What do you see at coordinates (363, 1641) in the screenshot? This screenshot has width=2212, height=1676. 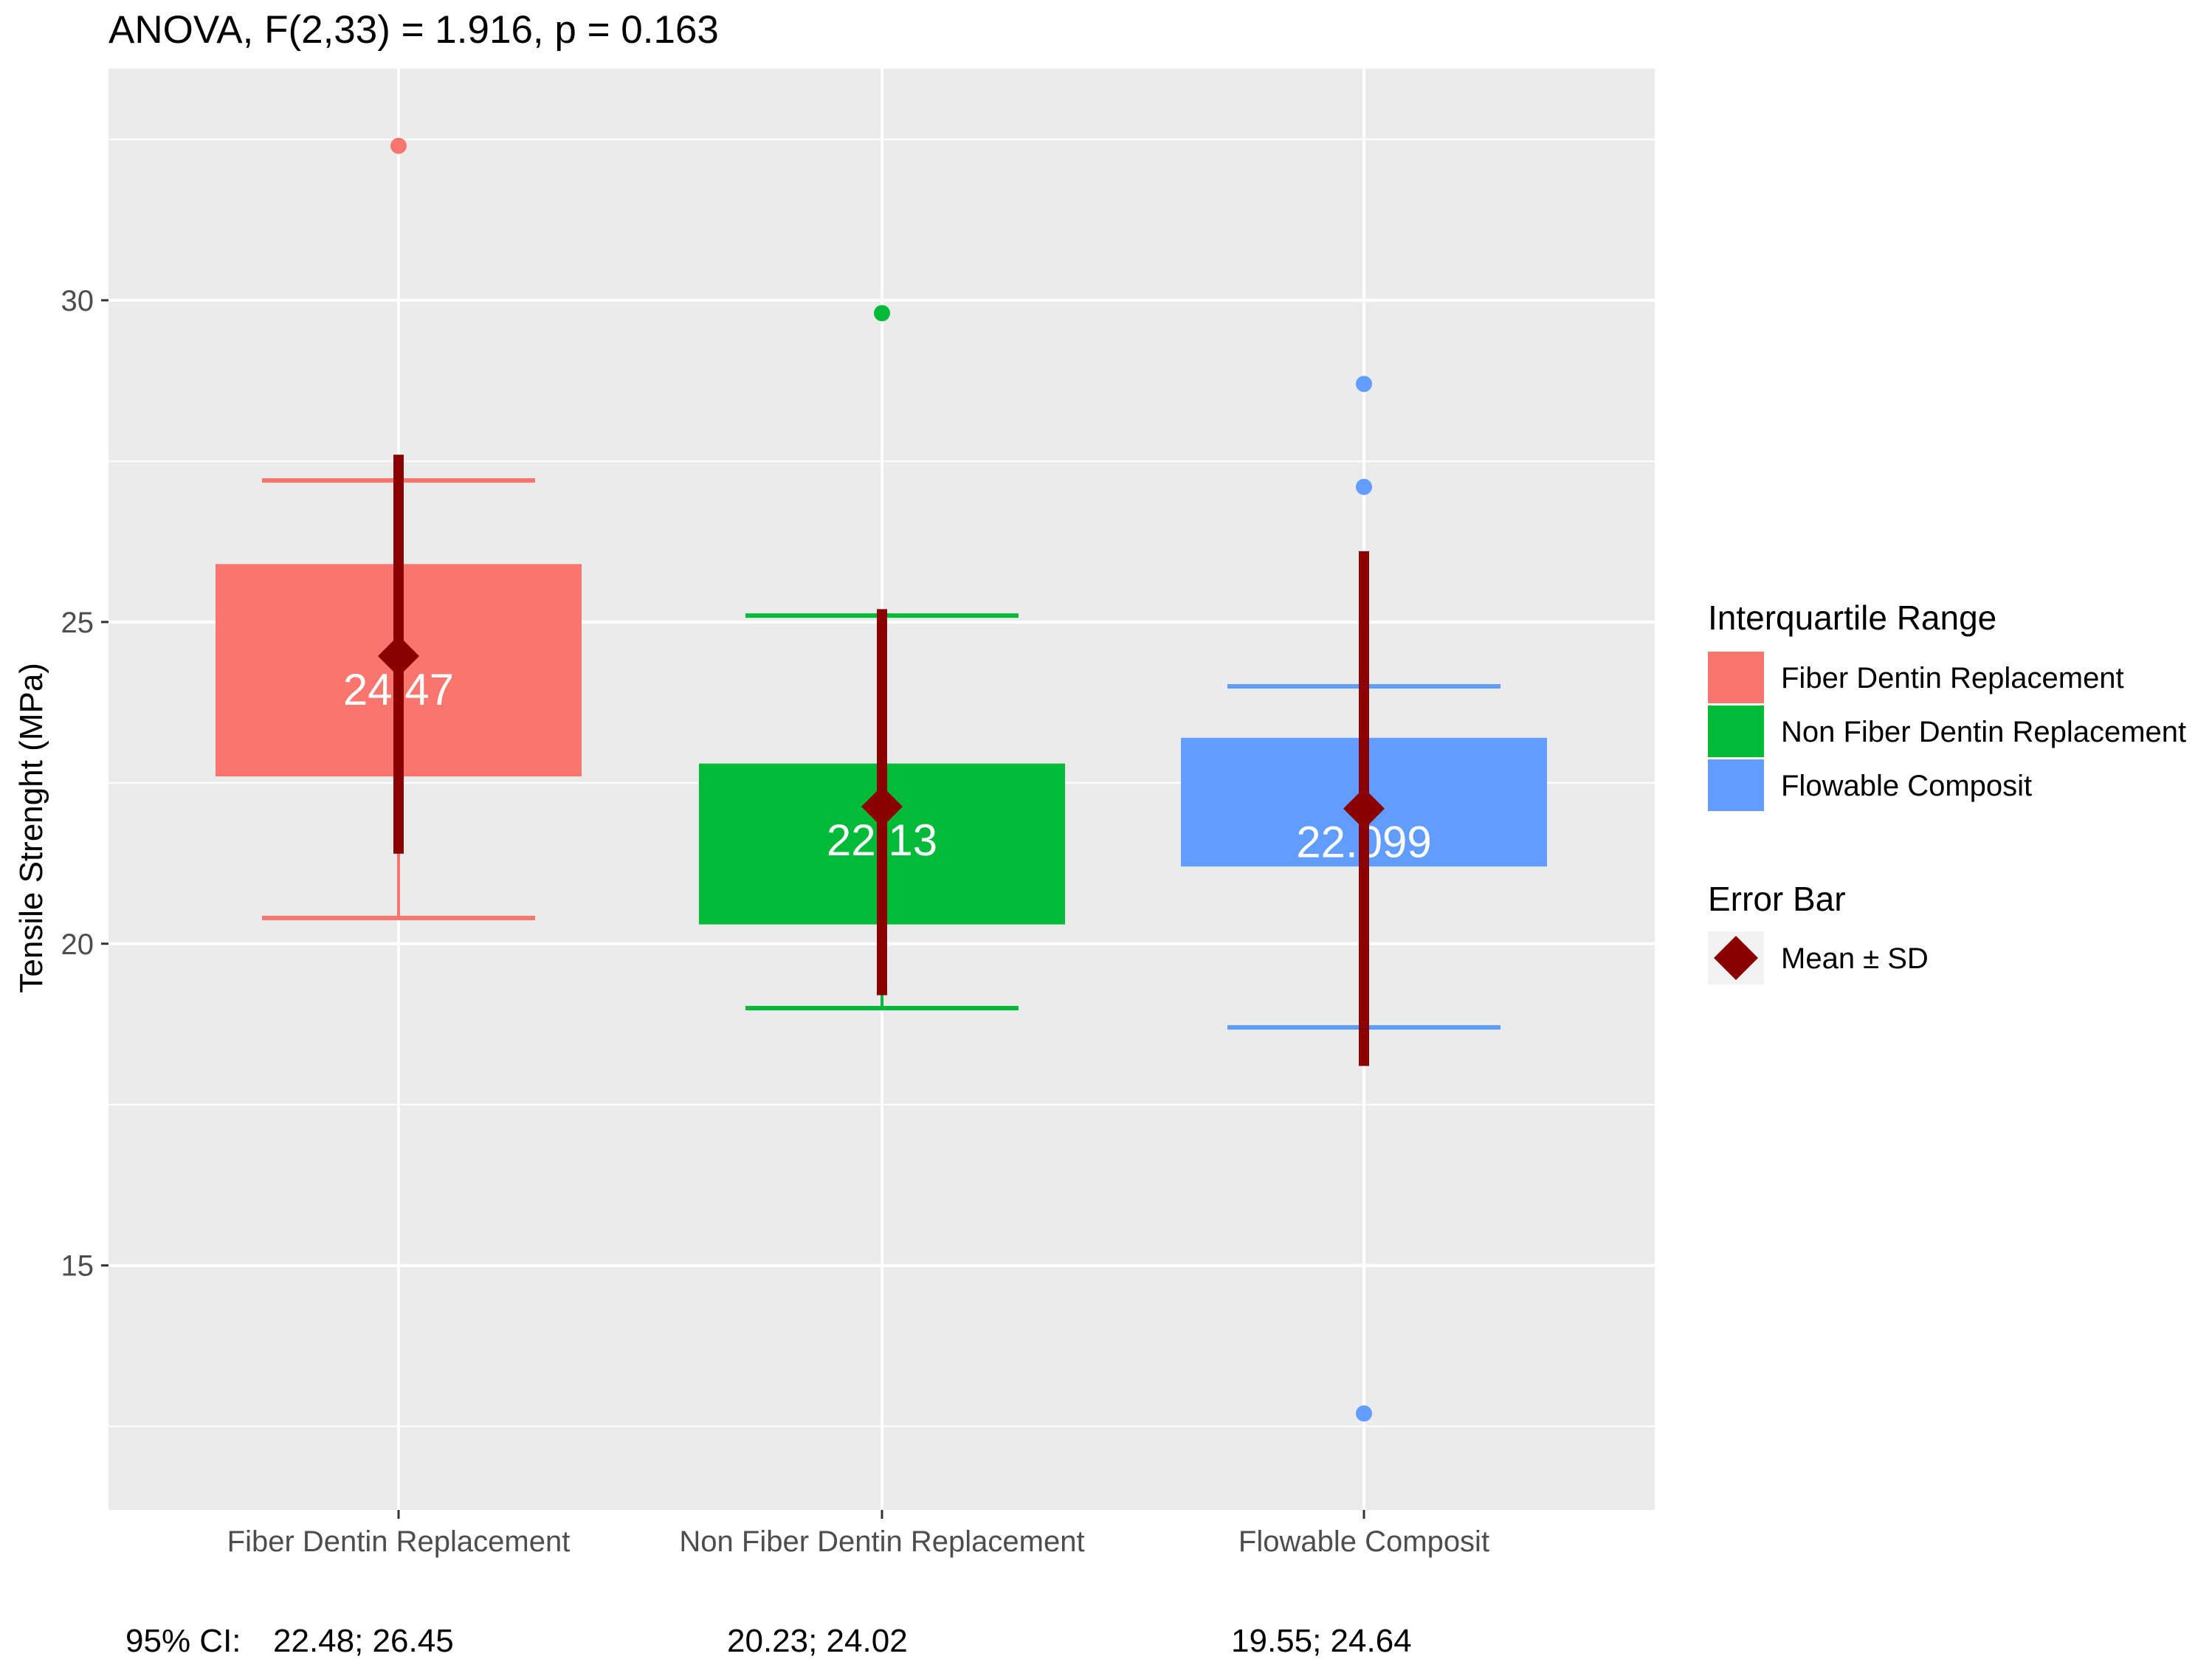 I see `ci-value-label: 22.48; 26.45` at bounding box center [363, 1641].